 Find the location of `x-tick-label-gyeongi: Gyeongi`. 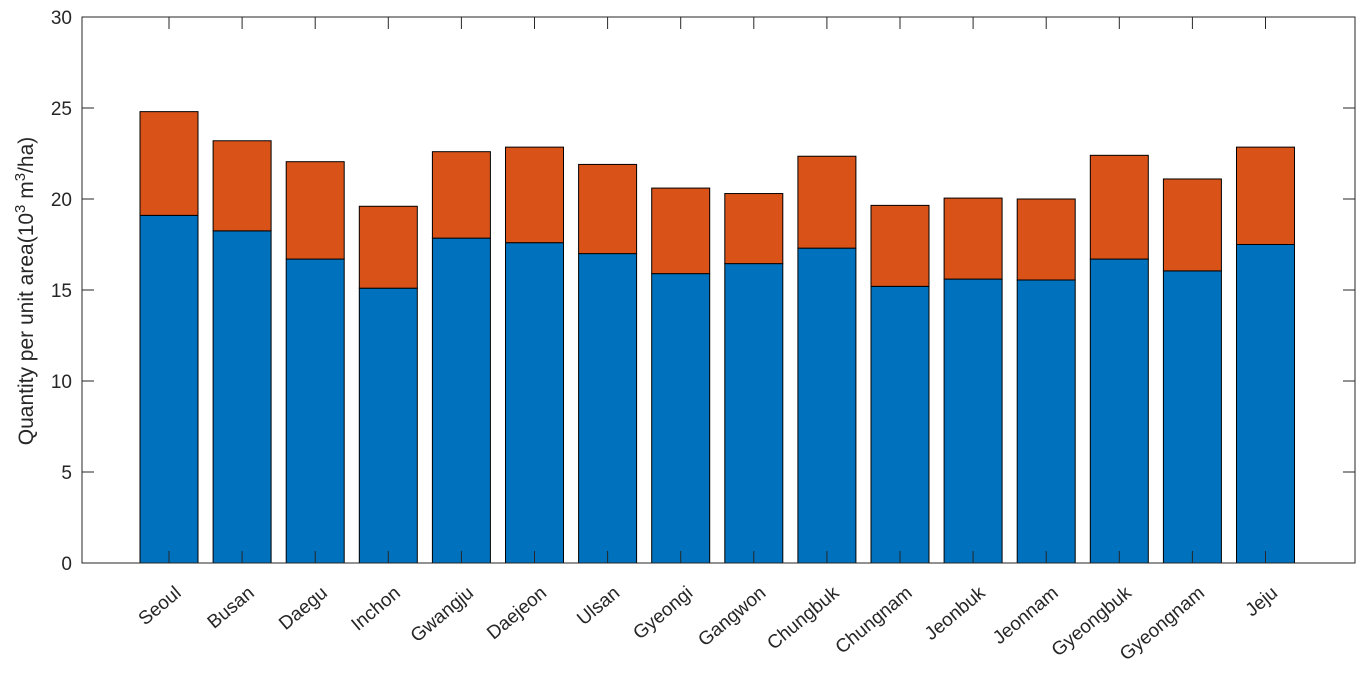

x-tick-label-gyeongi: Gyeongi is located at coordinates (663, 614).